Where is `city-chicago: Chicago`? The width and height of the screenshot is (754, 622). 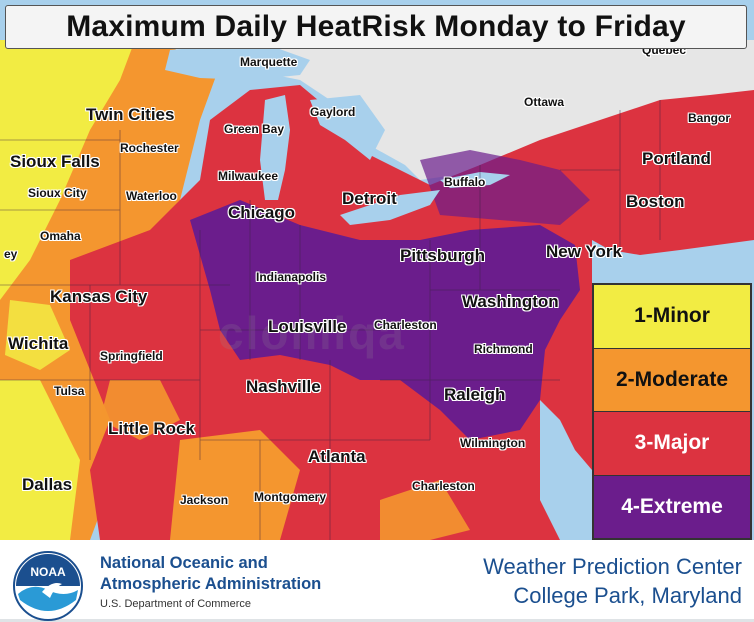
city-chicago: Chicago is located at coordinates (262, 212).